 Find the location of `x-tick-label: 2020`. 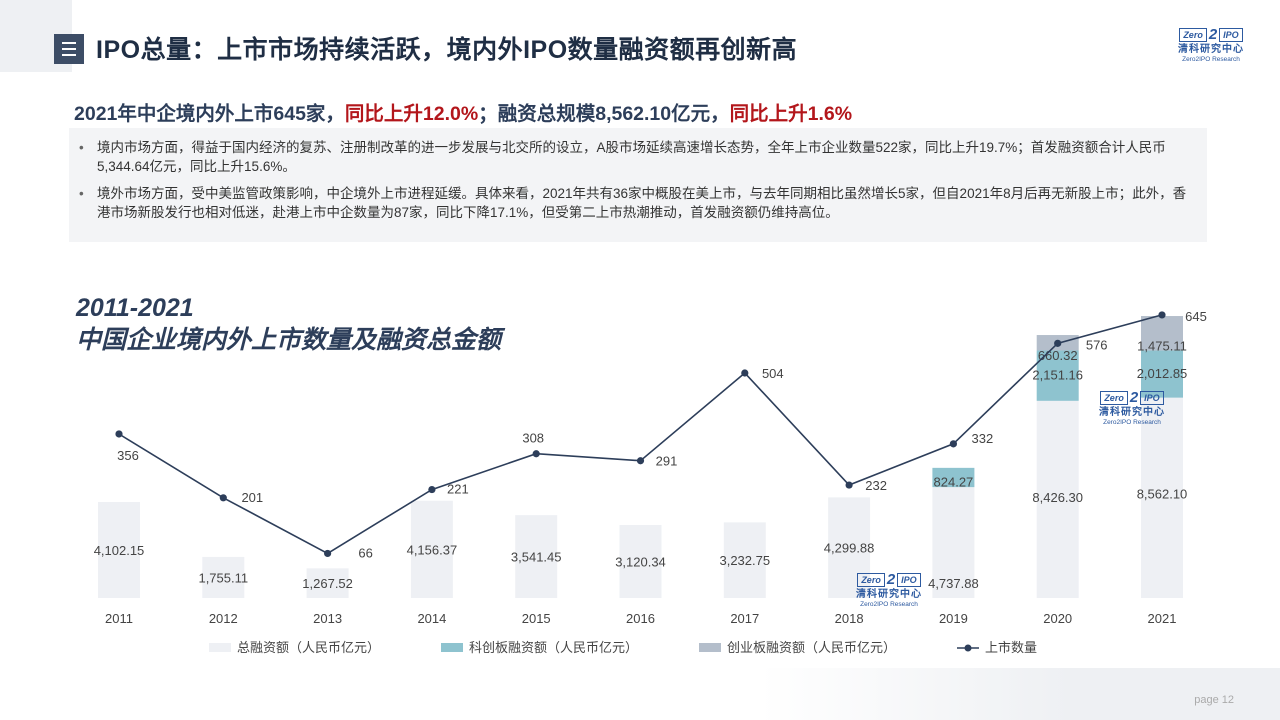

x-tick-label: 2020 is located at coordinates (1057, 618).